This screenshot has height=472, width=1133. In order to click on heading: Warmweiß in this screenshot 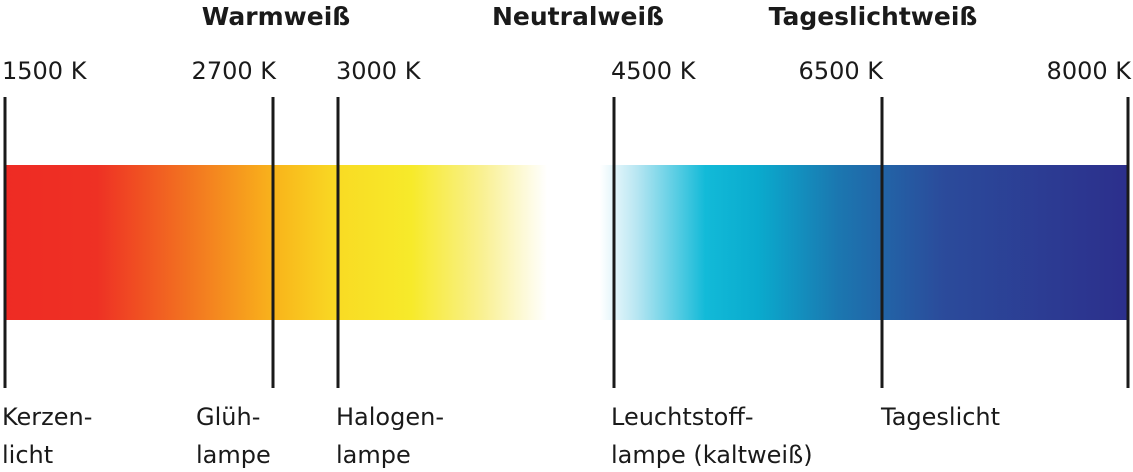, I will do `click(276, 16)`.